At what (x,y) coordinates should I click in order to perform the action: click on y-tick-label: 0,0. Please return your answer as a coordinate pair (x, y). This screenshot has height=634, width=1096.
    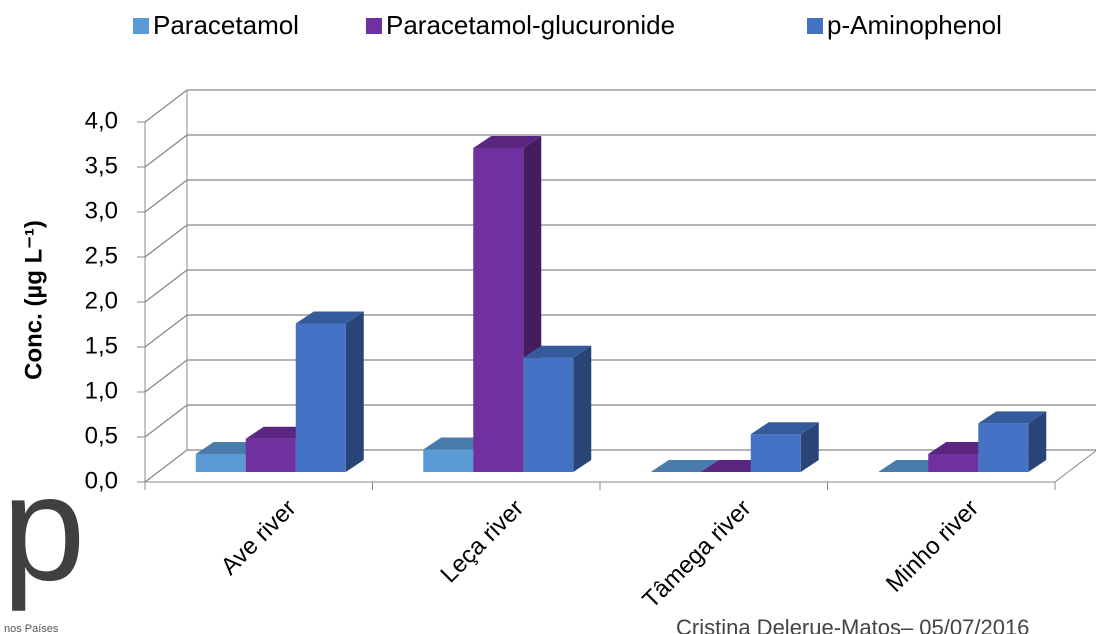
    Looking at the image, I should click on (101, 480).